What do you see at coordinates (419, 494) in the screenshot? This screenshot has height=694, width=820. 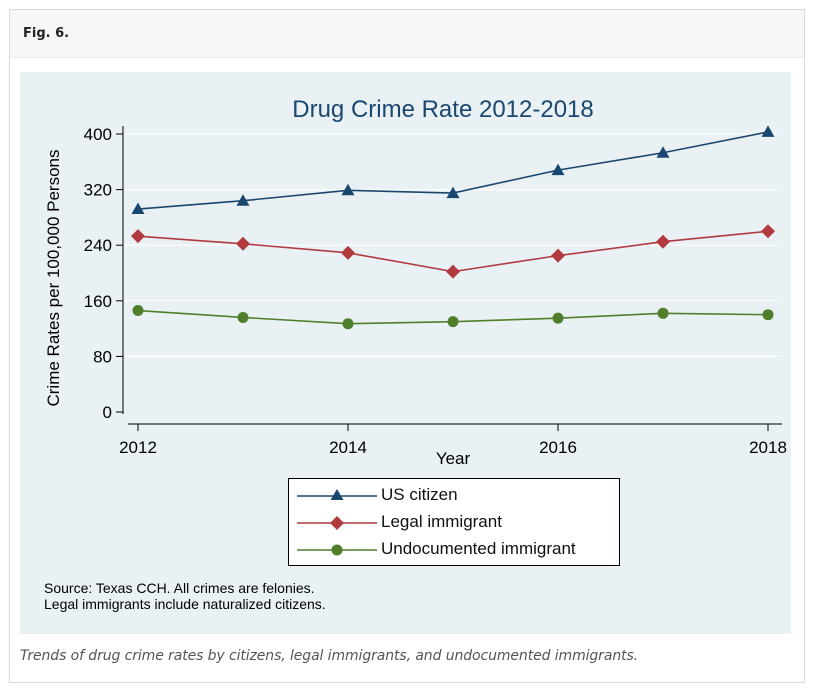 I see `legend-label: US citizen` at bounding box center [419, 494].